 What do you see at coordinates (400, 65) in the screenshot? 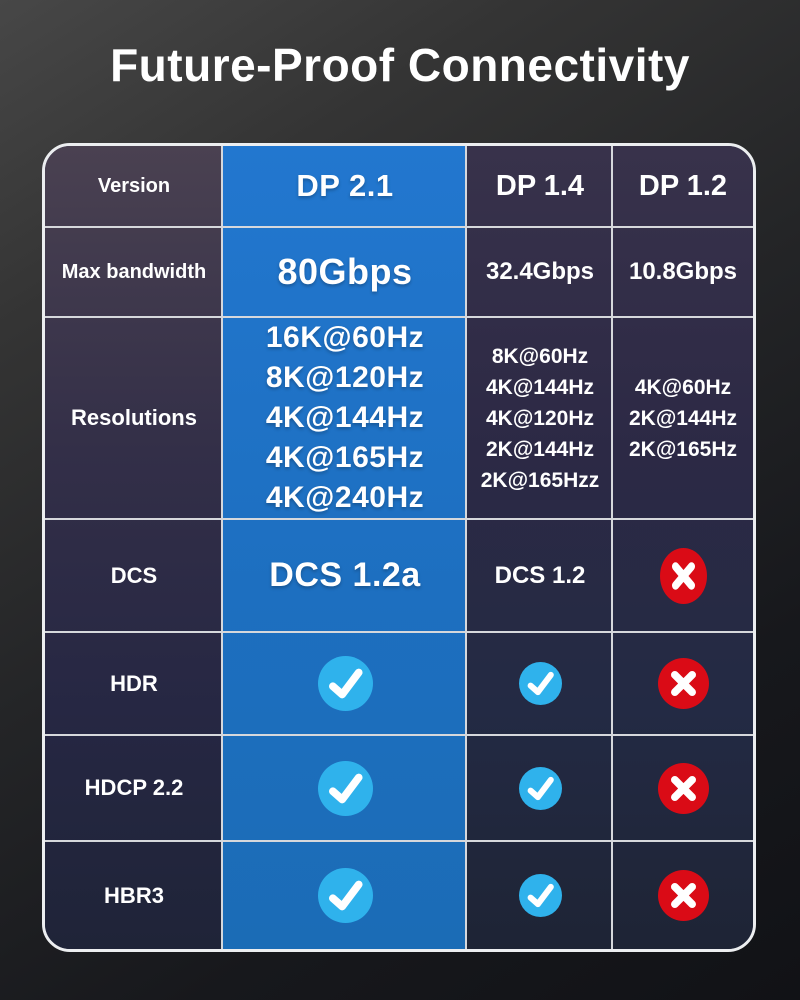
I see `page-title: Future-Proof Connectivity` at bounding box center [400, 65].